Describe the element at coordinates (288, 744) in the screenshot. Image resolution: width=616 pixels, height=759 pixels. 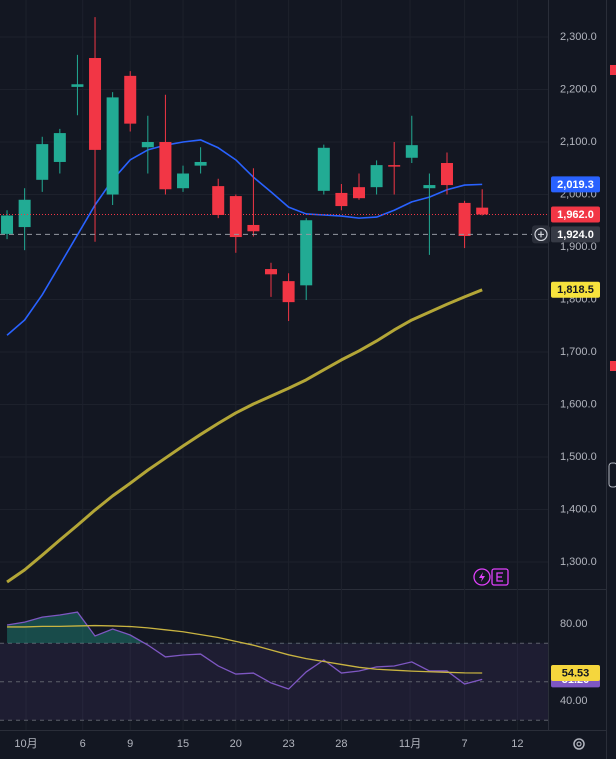
I see `x-tick-label: 23` at that location.